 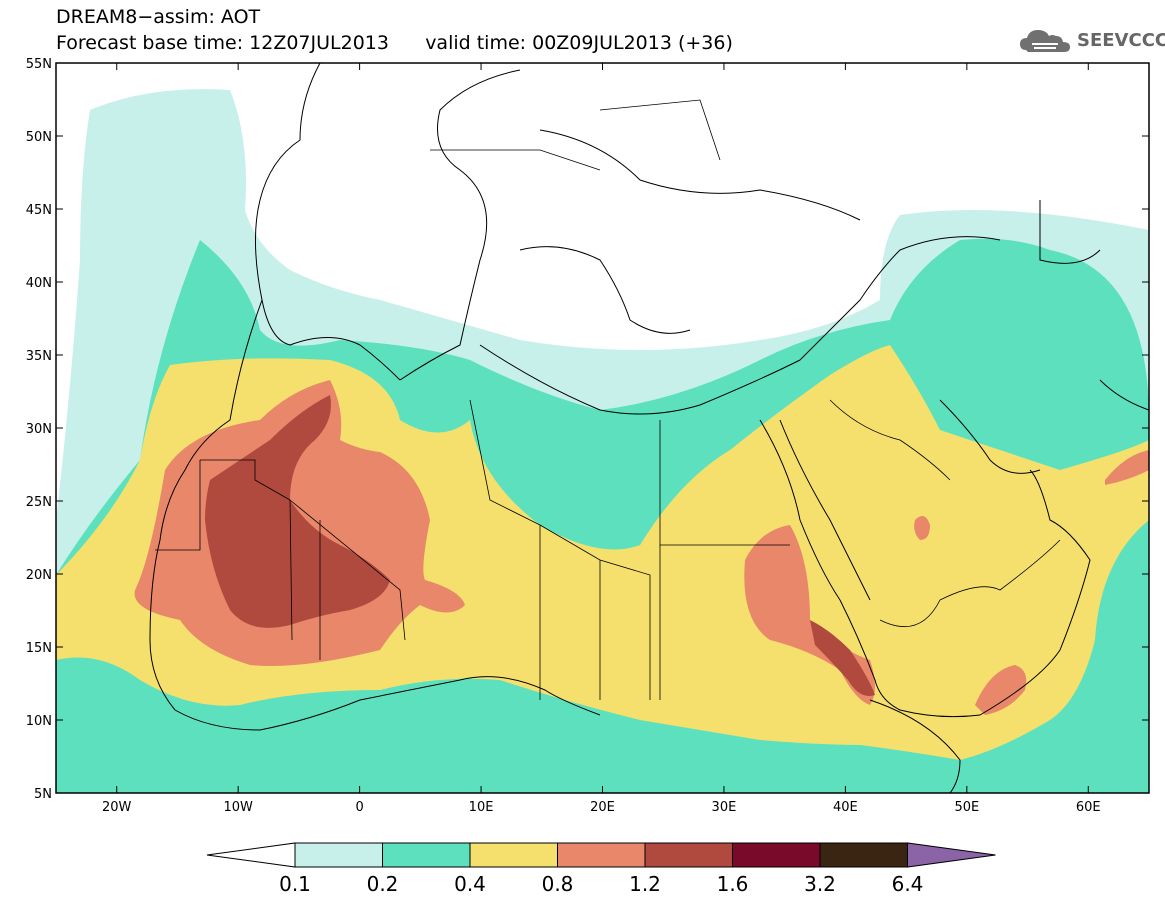 What do you see at coordinates (158, 17) in the screenshot?
I see `map-title: DREAM8−assim: AOT` at bounding box center [158, 17].